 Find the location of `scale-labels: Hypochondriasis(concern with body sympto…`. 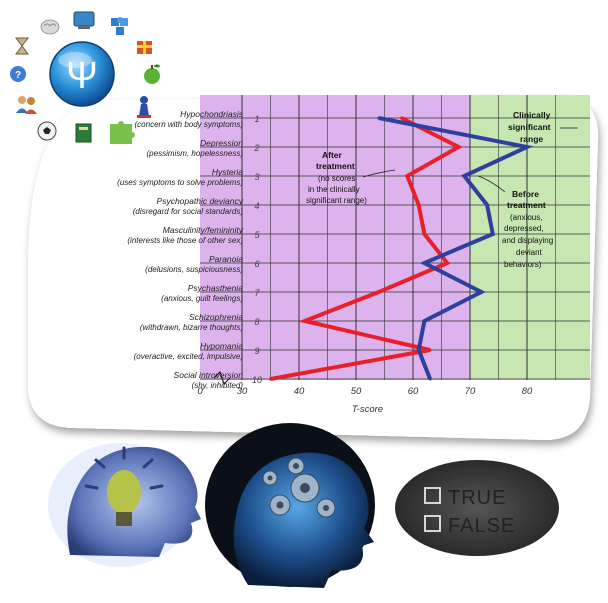

scale-labels: Hypochondriasis(concern with body sympto… is located at coordinates (189, 249).